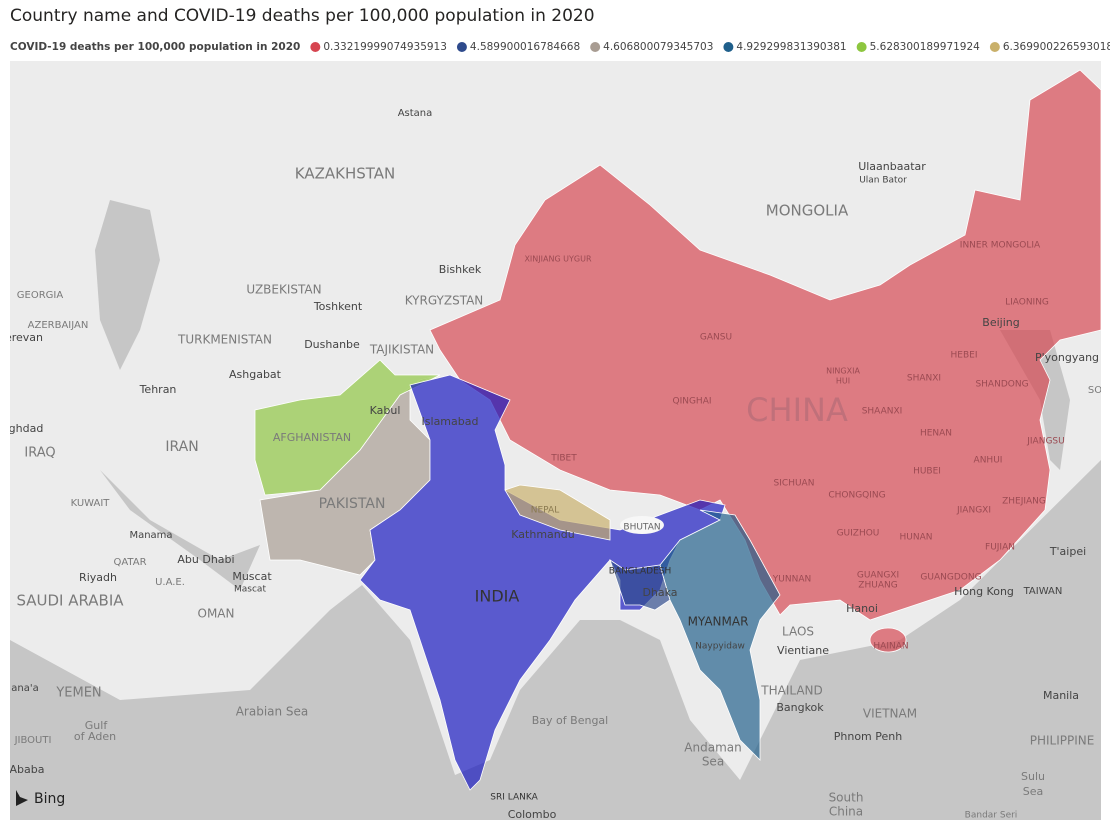  What do you see at coordinates (659, 592) in the screenshot?
I see `map-label: Dhaka` at bounding box center [659, 592].